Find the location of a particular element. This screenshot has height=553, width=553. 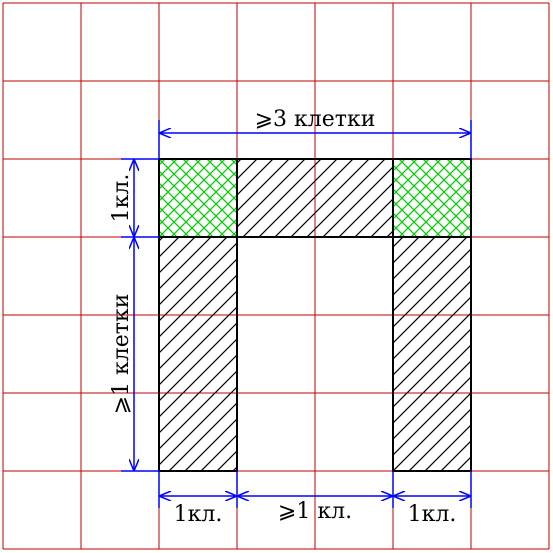

top-middle-bar is located at coordinates (315, 198).